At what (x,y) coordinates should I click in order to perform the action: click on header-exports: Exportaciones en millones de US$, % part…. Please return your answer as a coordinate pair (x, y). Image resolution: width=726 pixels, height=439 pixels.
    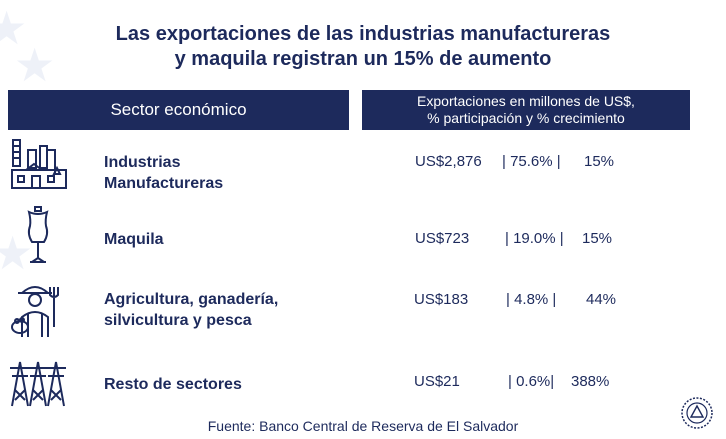
    Looking at the image, I should click on (526, 110).